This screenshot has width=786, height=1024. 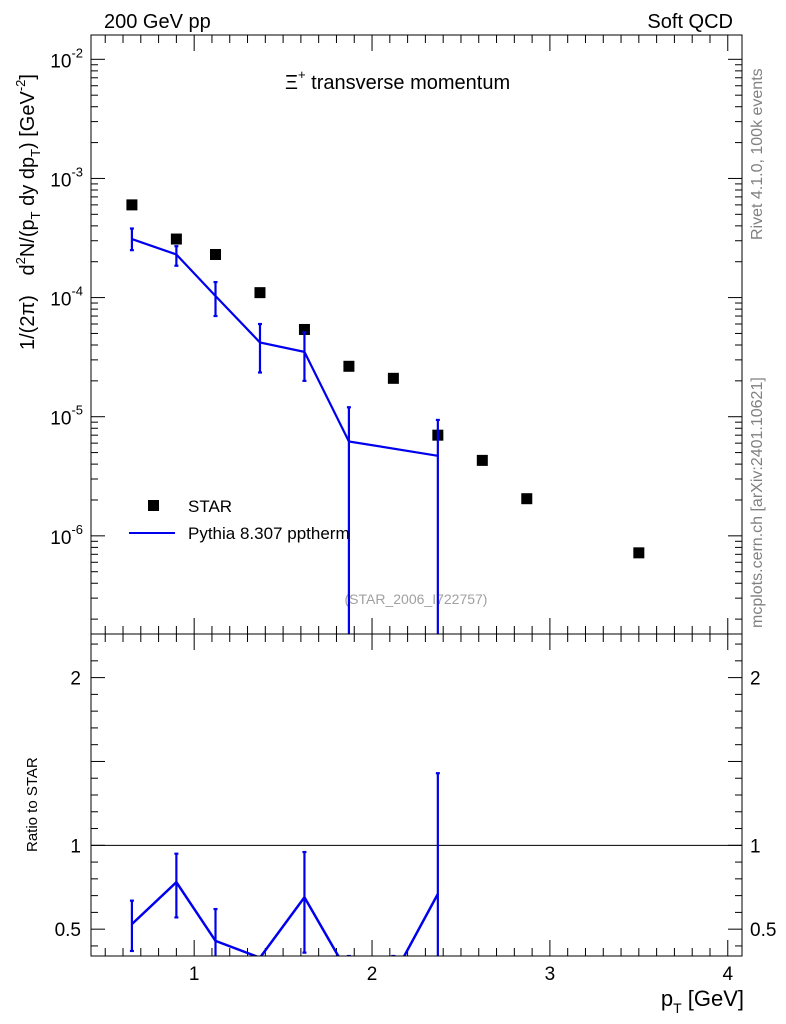 What do you see at coordinates (77, 529) in the screenshot?
I see `tick-label-exponent: -6` at bounding box center [77, 529].